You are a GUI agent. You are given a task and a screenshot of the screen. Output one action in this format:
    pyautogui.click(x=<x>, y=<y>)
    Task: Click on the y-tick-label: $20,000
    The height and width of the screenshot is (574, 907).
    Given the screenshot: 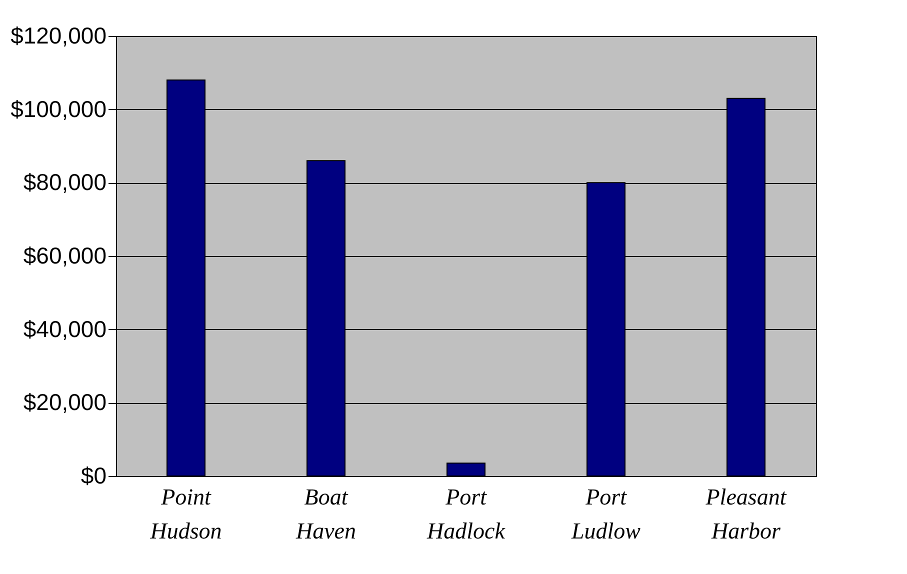 What is the action you would take?
    pyautogui.click(x=64, y=402)
    